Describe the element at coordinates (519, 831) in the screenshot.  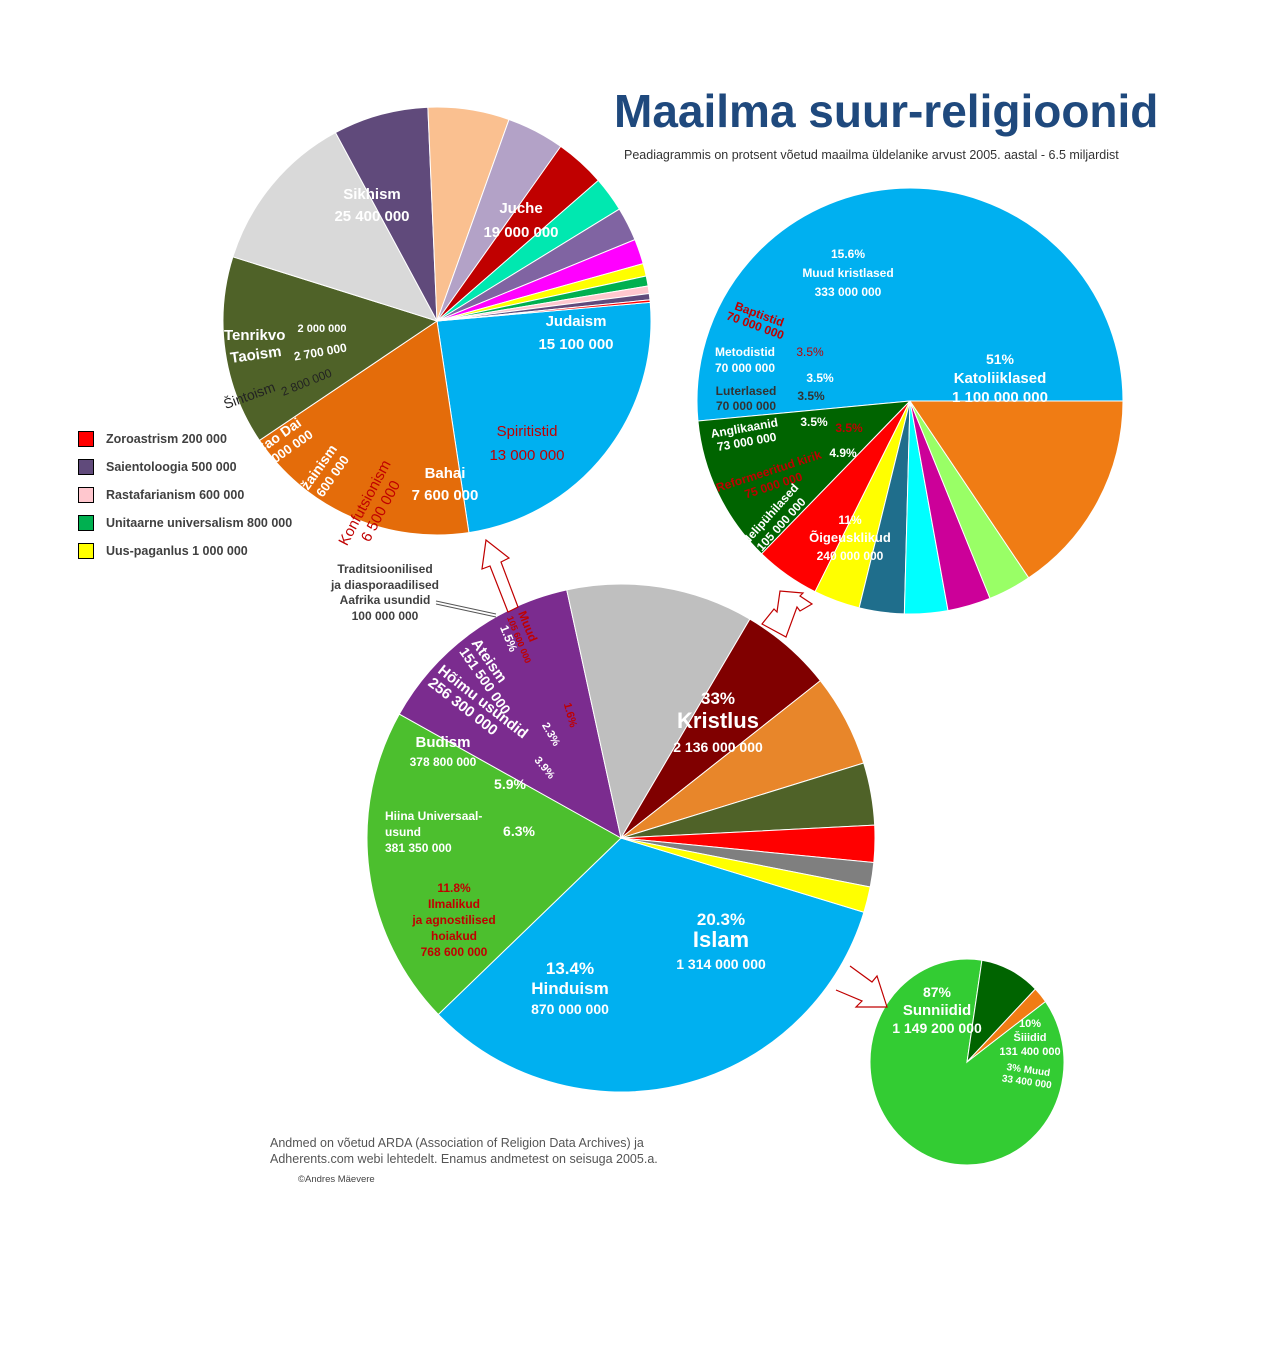
I see `label-hiina-pct: 6.3%` at that location.